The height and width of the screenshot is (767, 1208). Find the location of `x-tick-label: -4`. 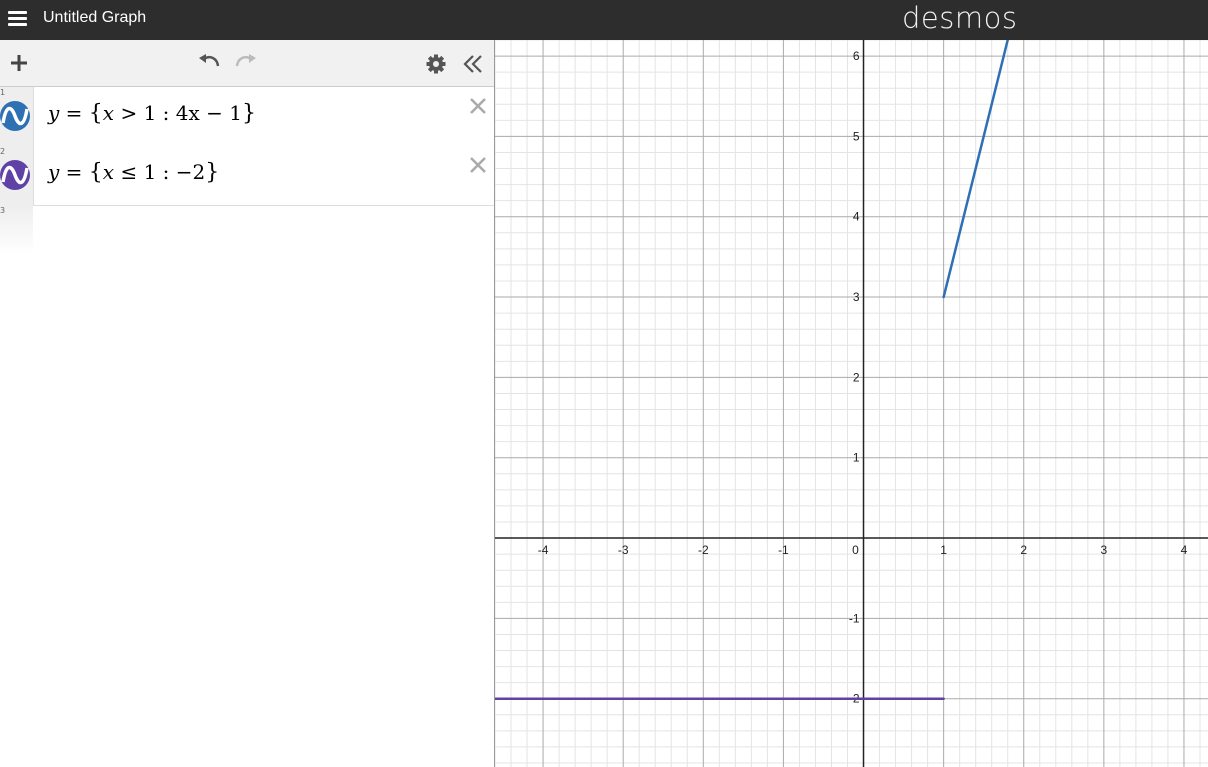

x-tick-label: -4 is located at coordinates (543, 550).